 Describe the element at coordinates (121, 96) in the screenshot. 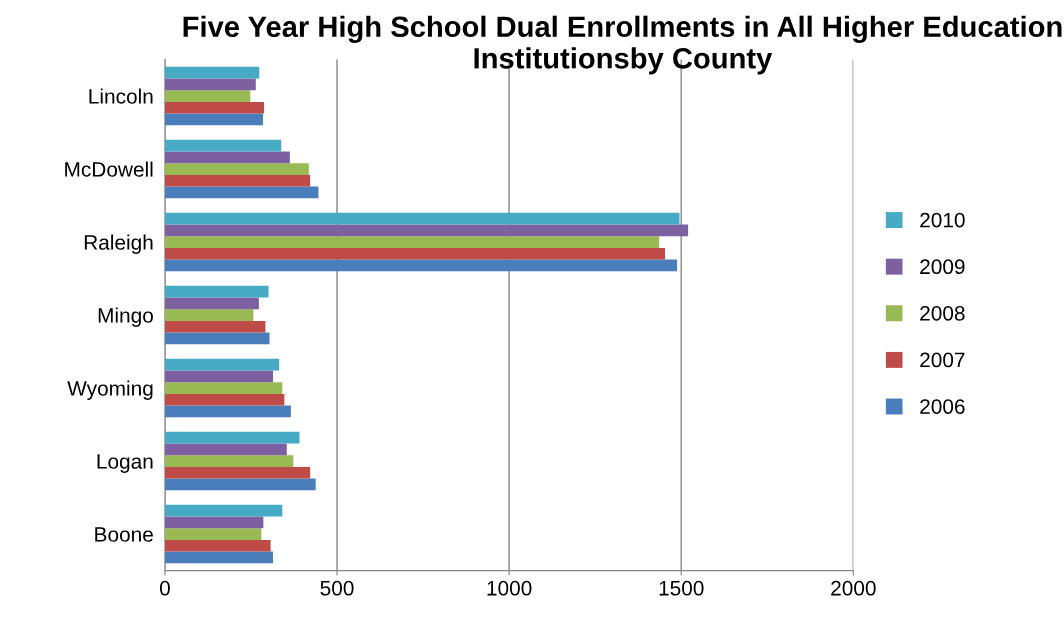

I see `y-tick-label: Lincoln` at that location.